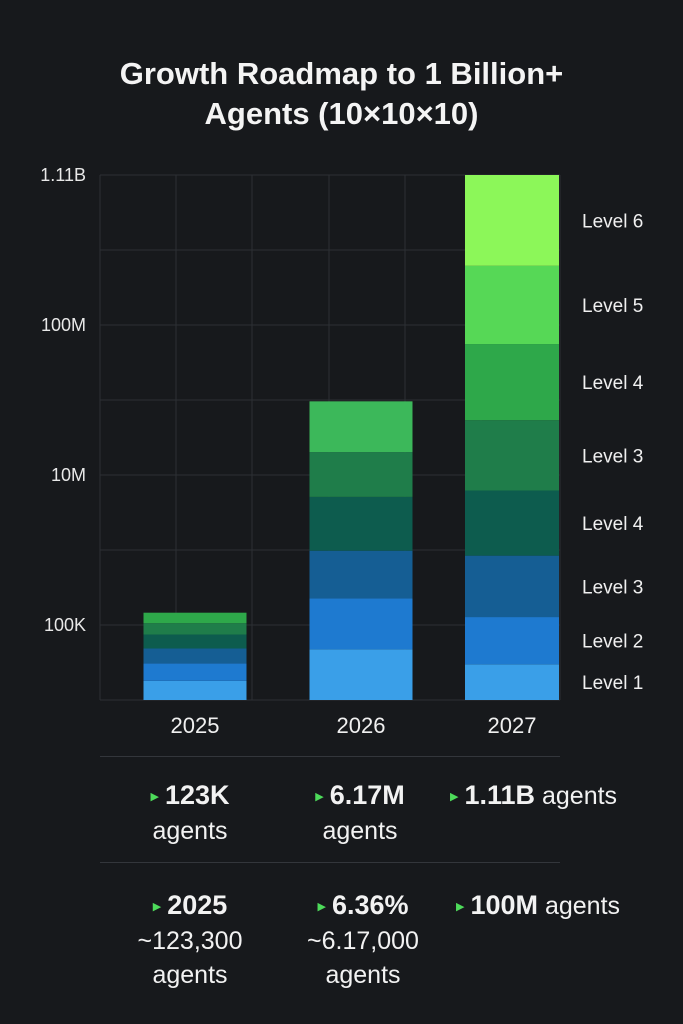  I want to click on stat-value: 123K, so click(197, 795).